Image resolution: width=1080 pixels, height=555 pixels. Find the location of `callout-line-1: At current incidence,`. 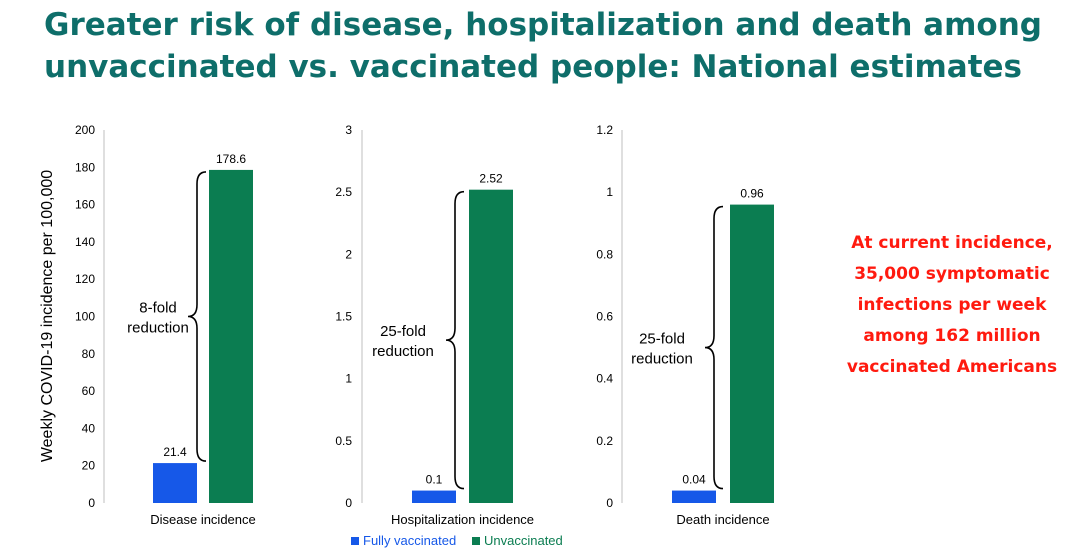

callout-line-1: At current incidence, is located at coordinates (952, 243).